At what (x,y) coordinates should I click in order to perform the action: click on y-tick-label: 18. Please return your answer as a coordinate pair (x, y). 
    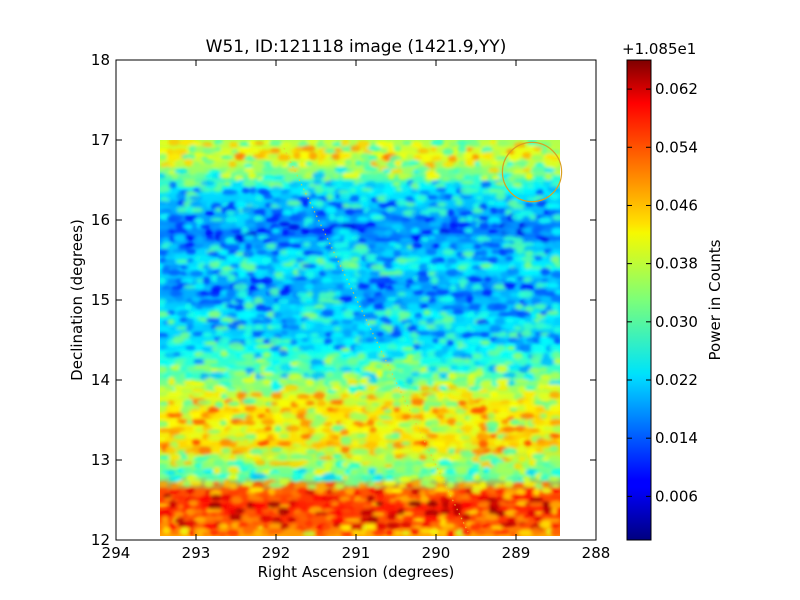
    Looking at the image, I should click on (100, 60).